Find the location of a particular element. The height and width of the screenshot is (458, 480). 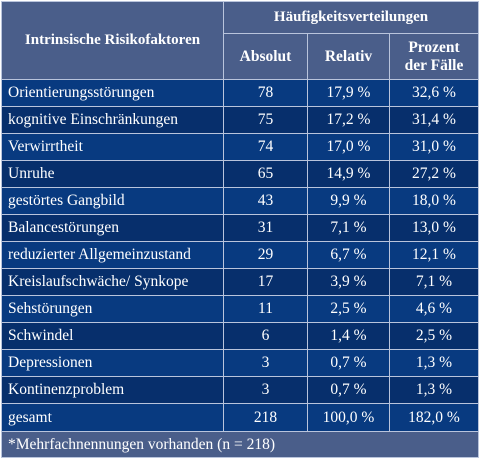

cell-prozent: 13,0 % is located at coordinates (434, 228).